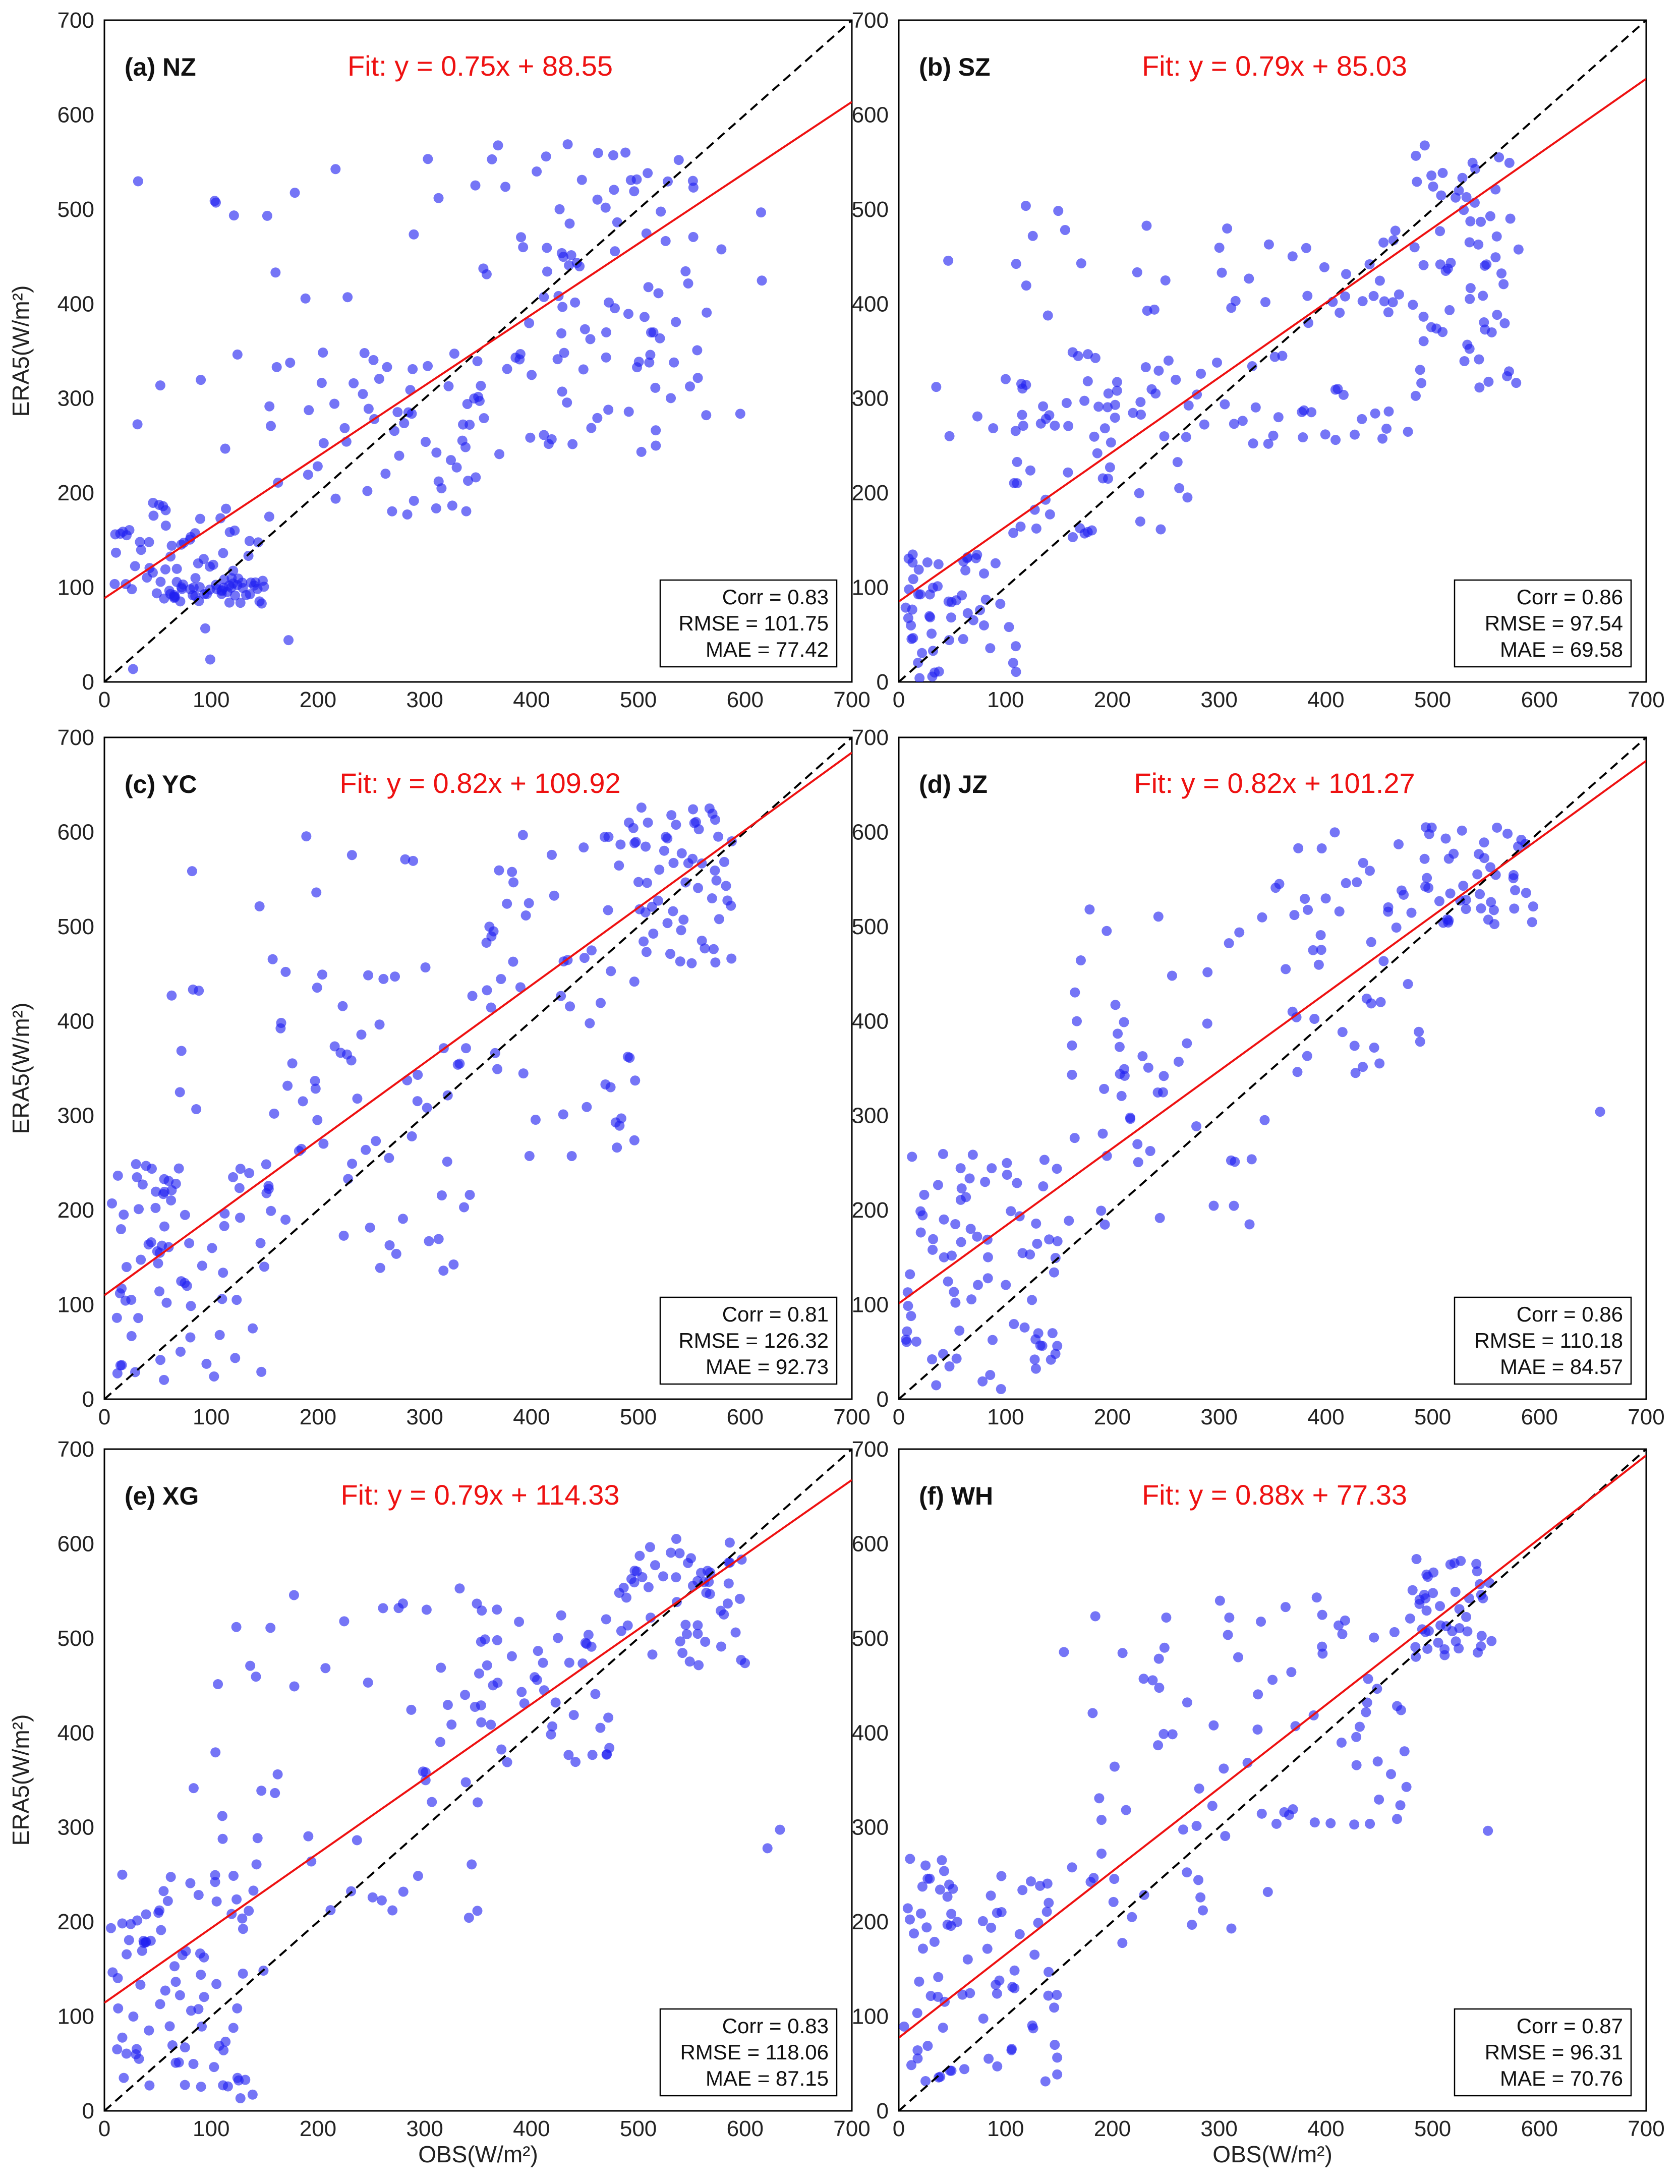 The image size is (1680, 2184). I want to click on x-tick-label: 100, so click(1005, 2128).